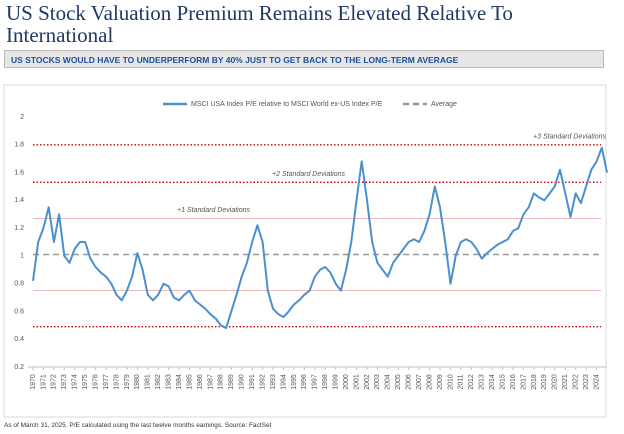 The width and height of the screenshot is (624, 434). What do you see at coordinates (576, 382) in the screenshot?
I see `x-tick-label: 2022` at bounding box center [576, 382].